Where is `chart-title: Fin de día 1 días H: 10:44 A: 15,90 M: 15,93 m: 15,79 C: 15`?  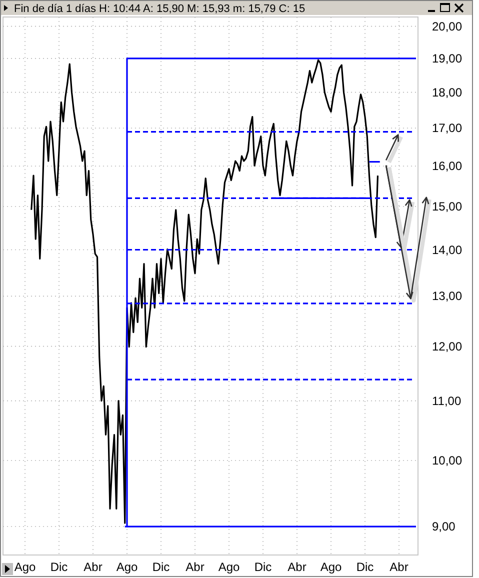 chart-title: Fin de día 1 días H: 10:44 A: 15,90 M: 15,93 m: 15,79 C: 15 is located at coordinates (160, 9).